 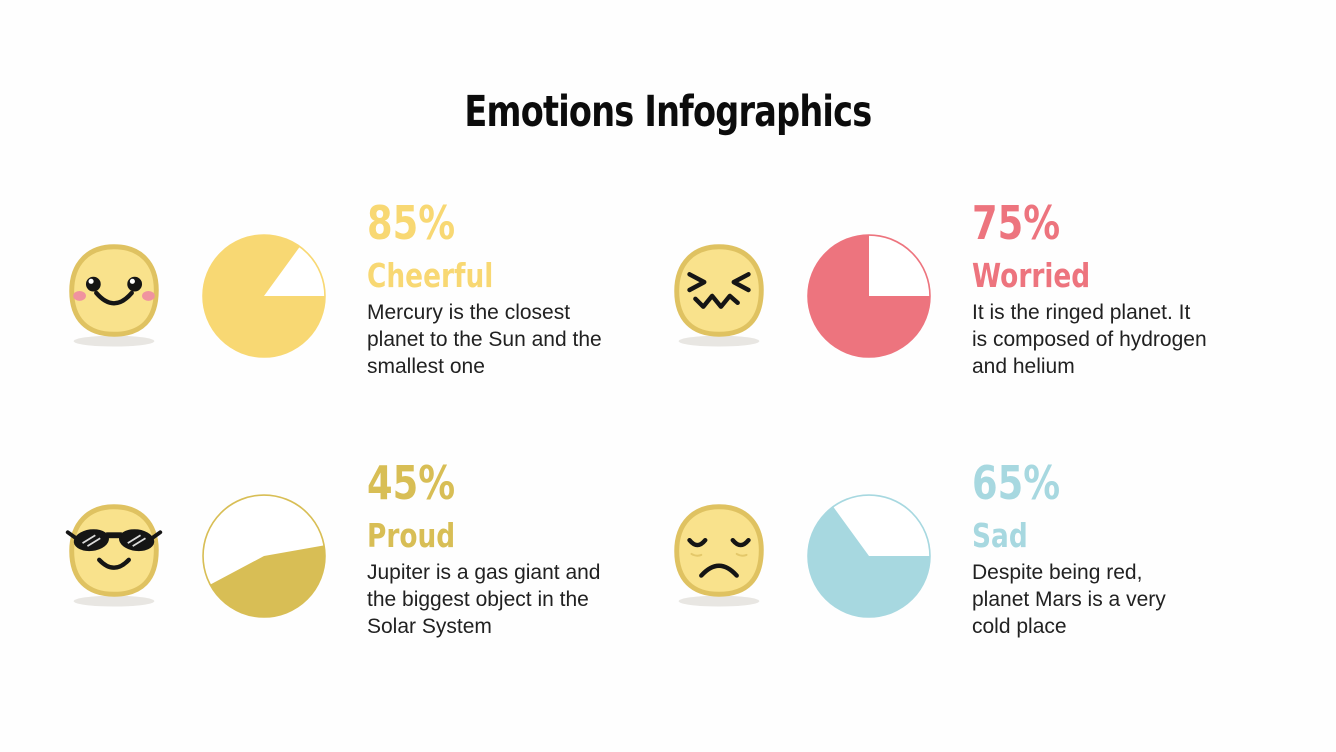 I want to click on pie-chart-proud, so click(x=264, y=556).